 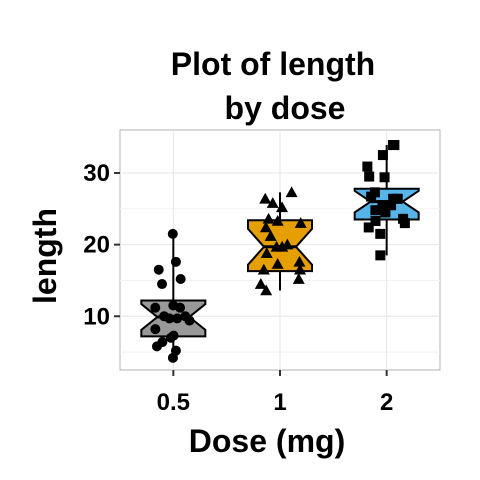 What do you see at coordinates (96, 245) in the screenshot?
I see `y-tick-label: 20` at bounding box center [96, 245].